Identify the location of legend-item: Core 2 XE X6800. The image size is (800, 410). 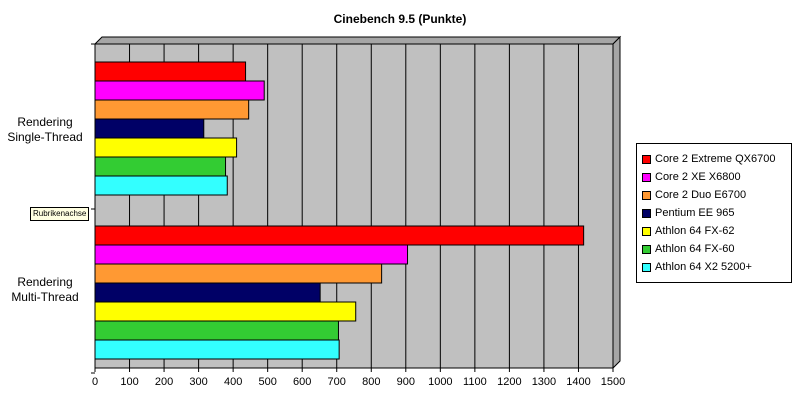
(691, 177).